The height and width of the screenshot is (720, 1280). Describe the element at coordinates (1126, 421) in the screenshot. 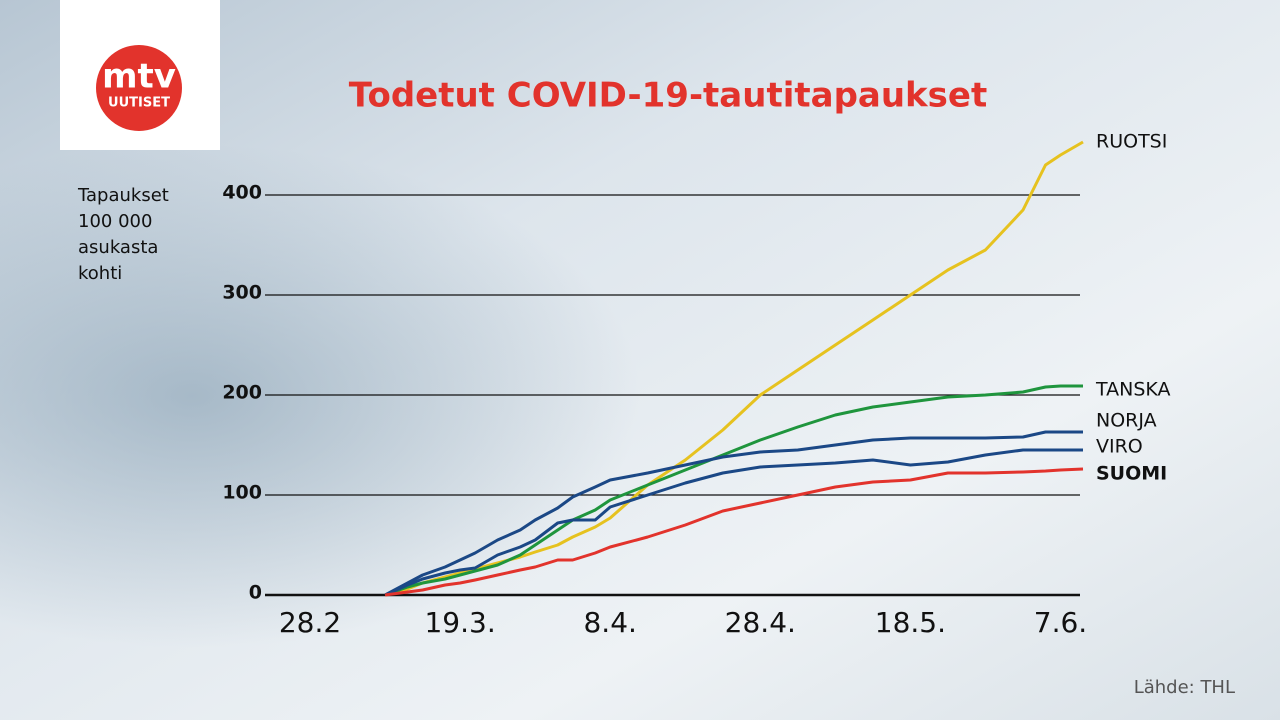

I see `legend-label: NORJA` at that location.